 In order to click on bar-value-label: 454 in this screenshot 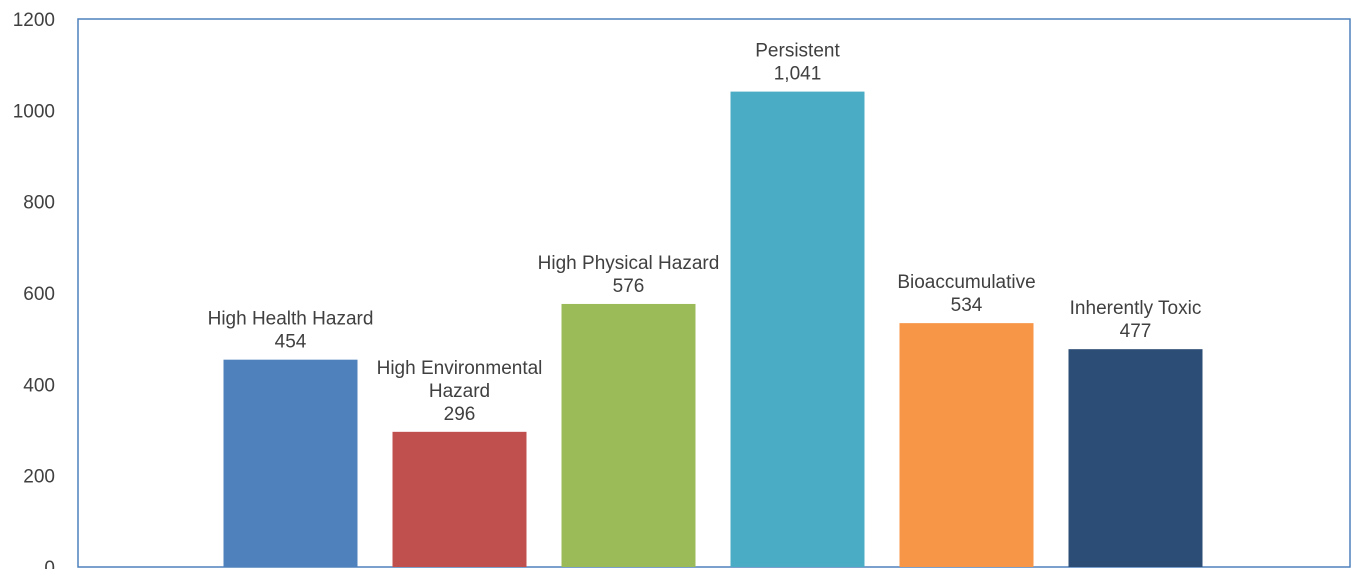, I will do `click(291, 342)`.